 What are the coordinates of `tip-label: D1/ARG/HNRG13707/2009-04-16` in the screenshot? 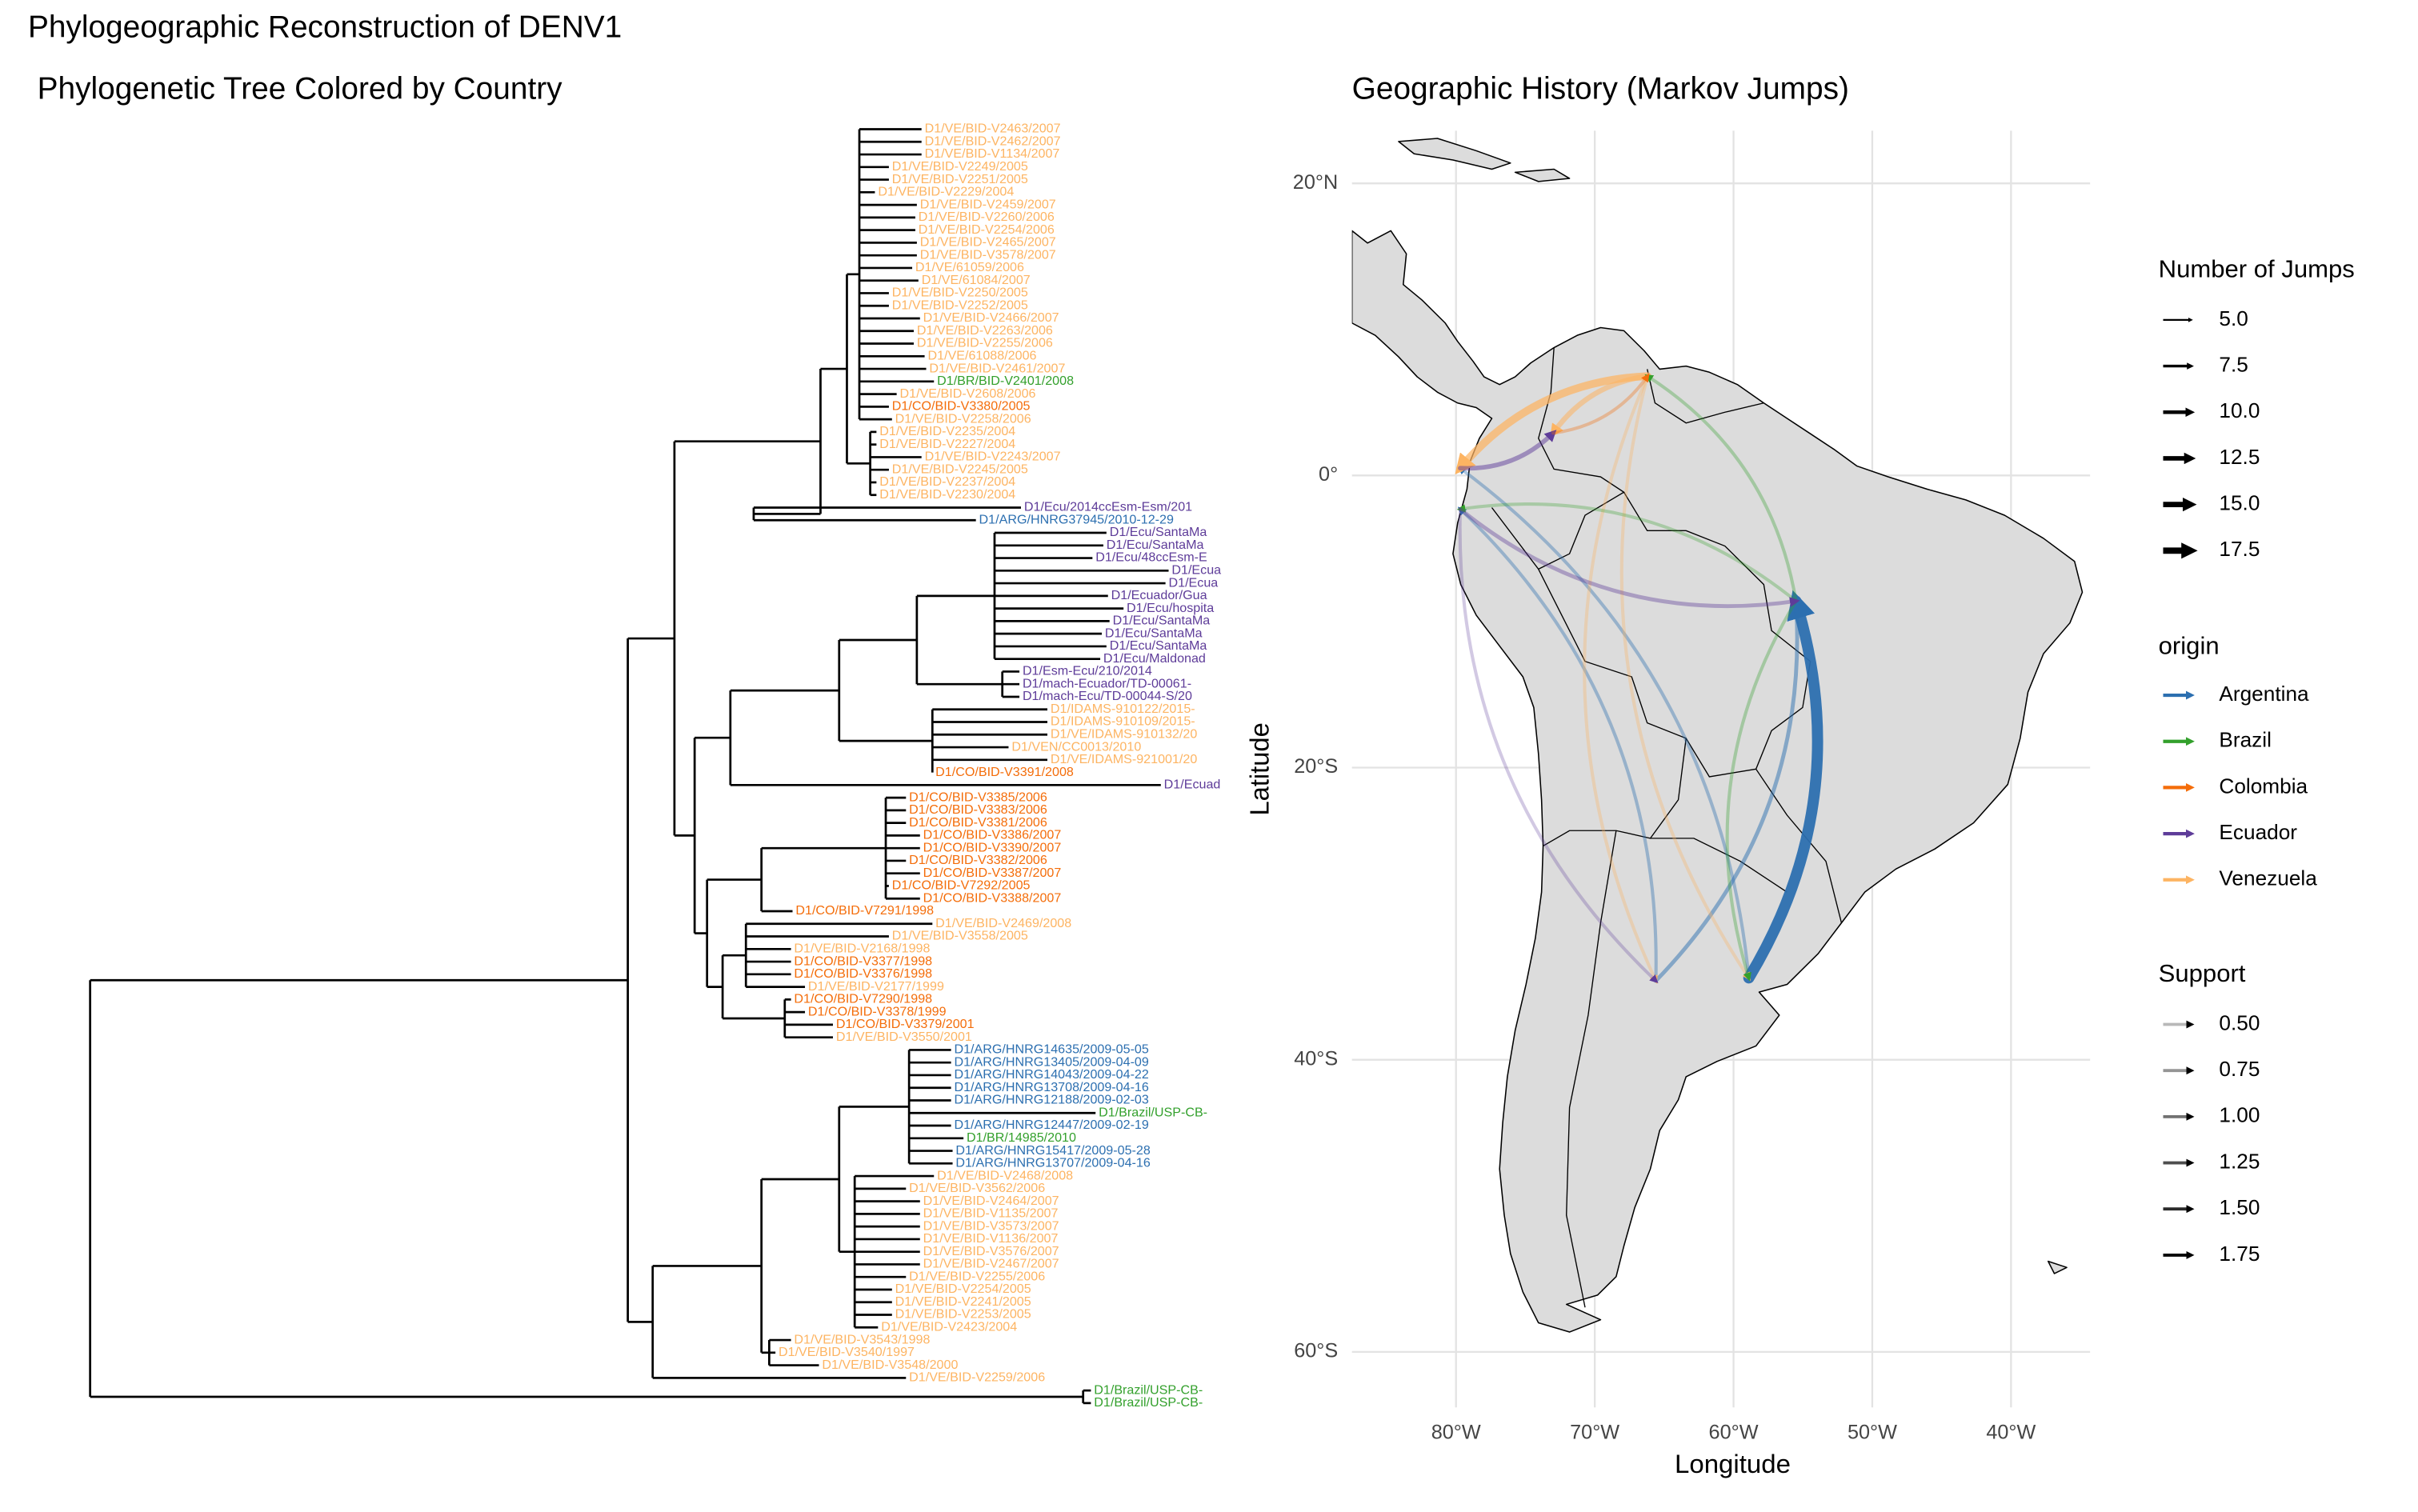 It's located at (1052, 1163).